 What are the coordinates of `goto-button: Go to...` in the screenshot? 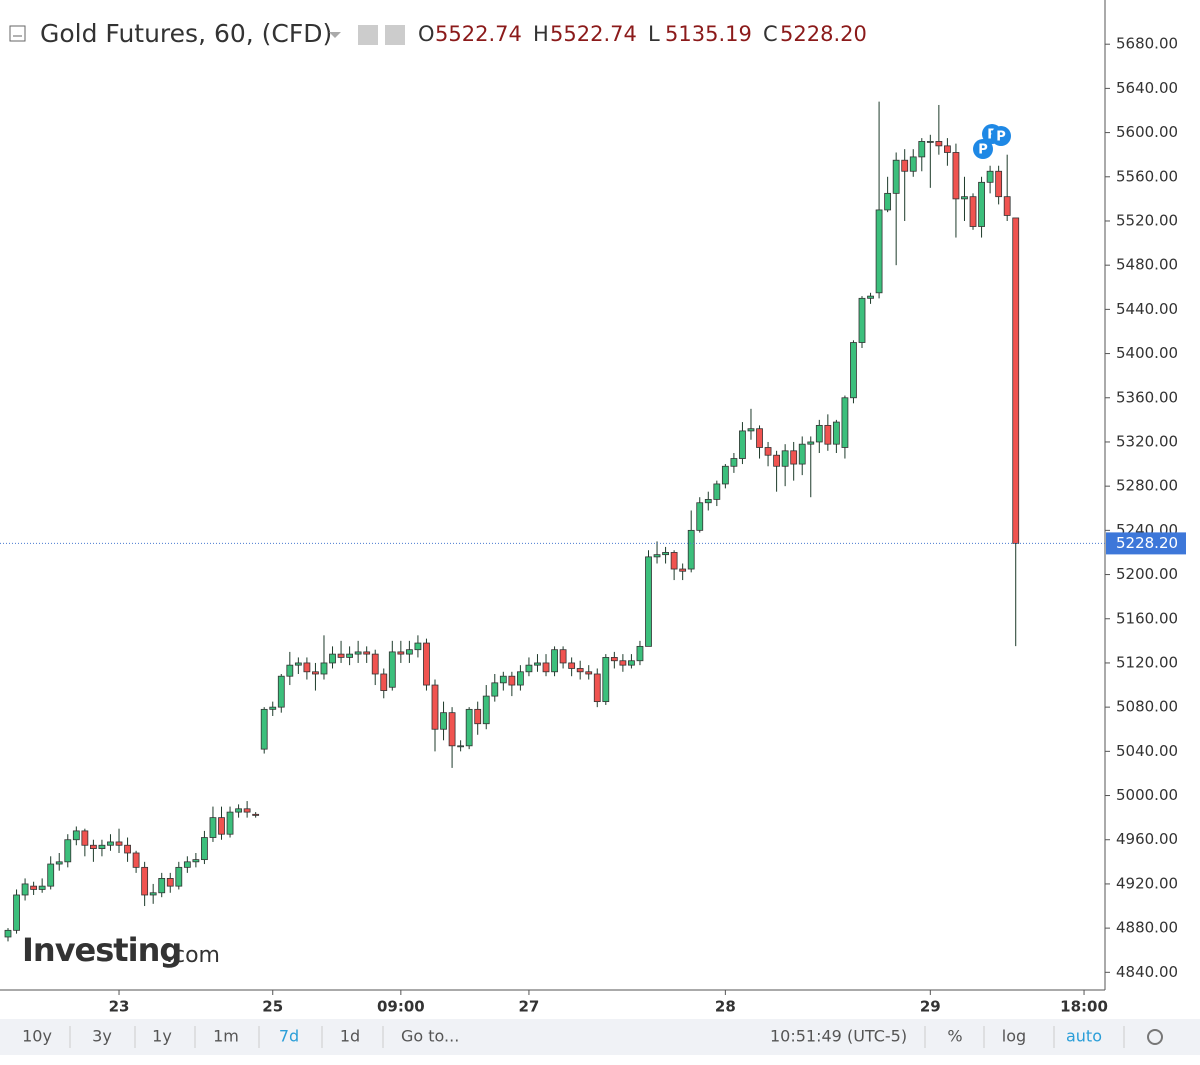 It's located at (430, 1036).